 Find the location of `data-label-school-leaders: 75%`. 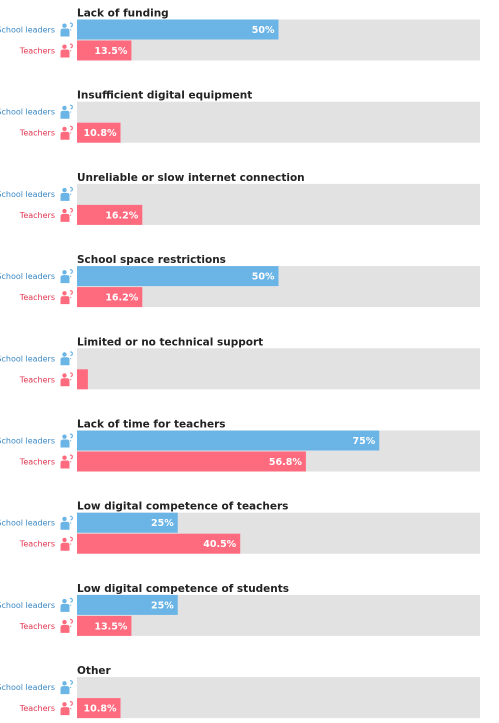

data-label-school-leaders: 75% is located at coordinates (364, 441).